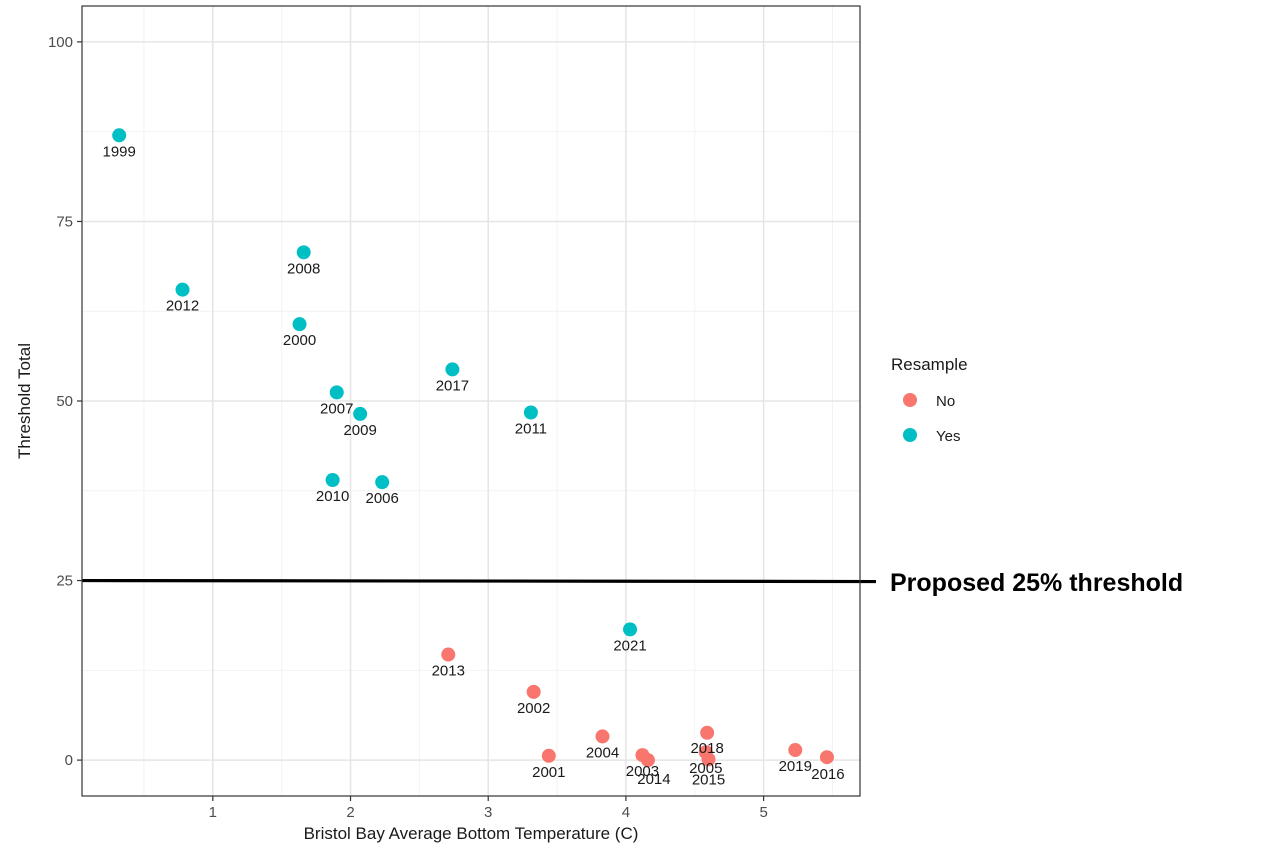  What do you see at coordinates (548, 772) in the screenshot?
I see `point-label: 2001` at bounding box center [548, 772].